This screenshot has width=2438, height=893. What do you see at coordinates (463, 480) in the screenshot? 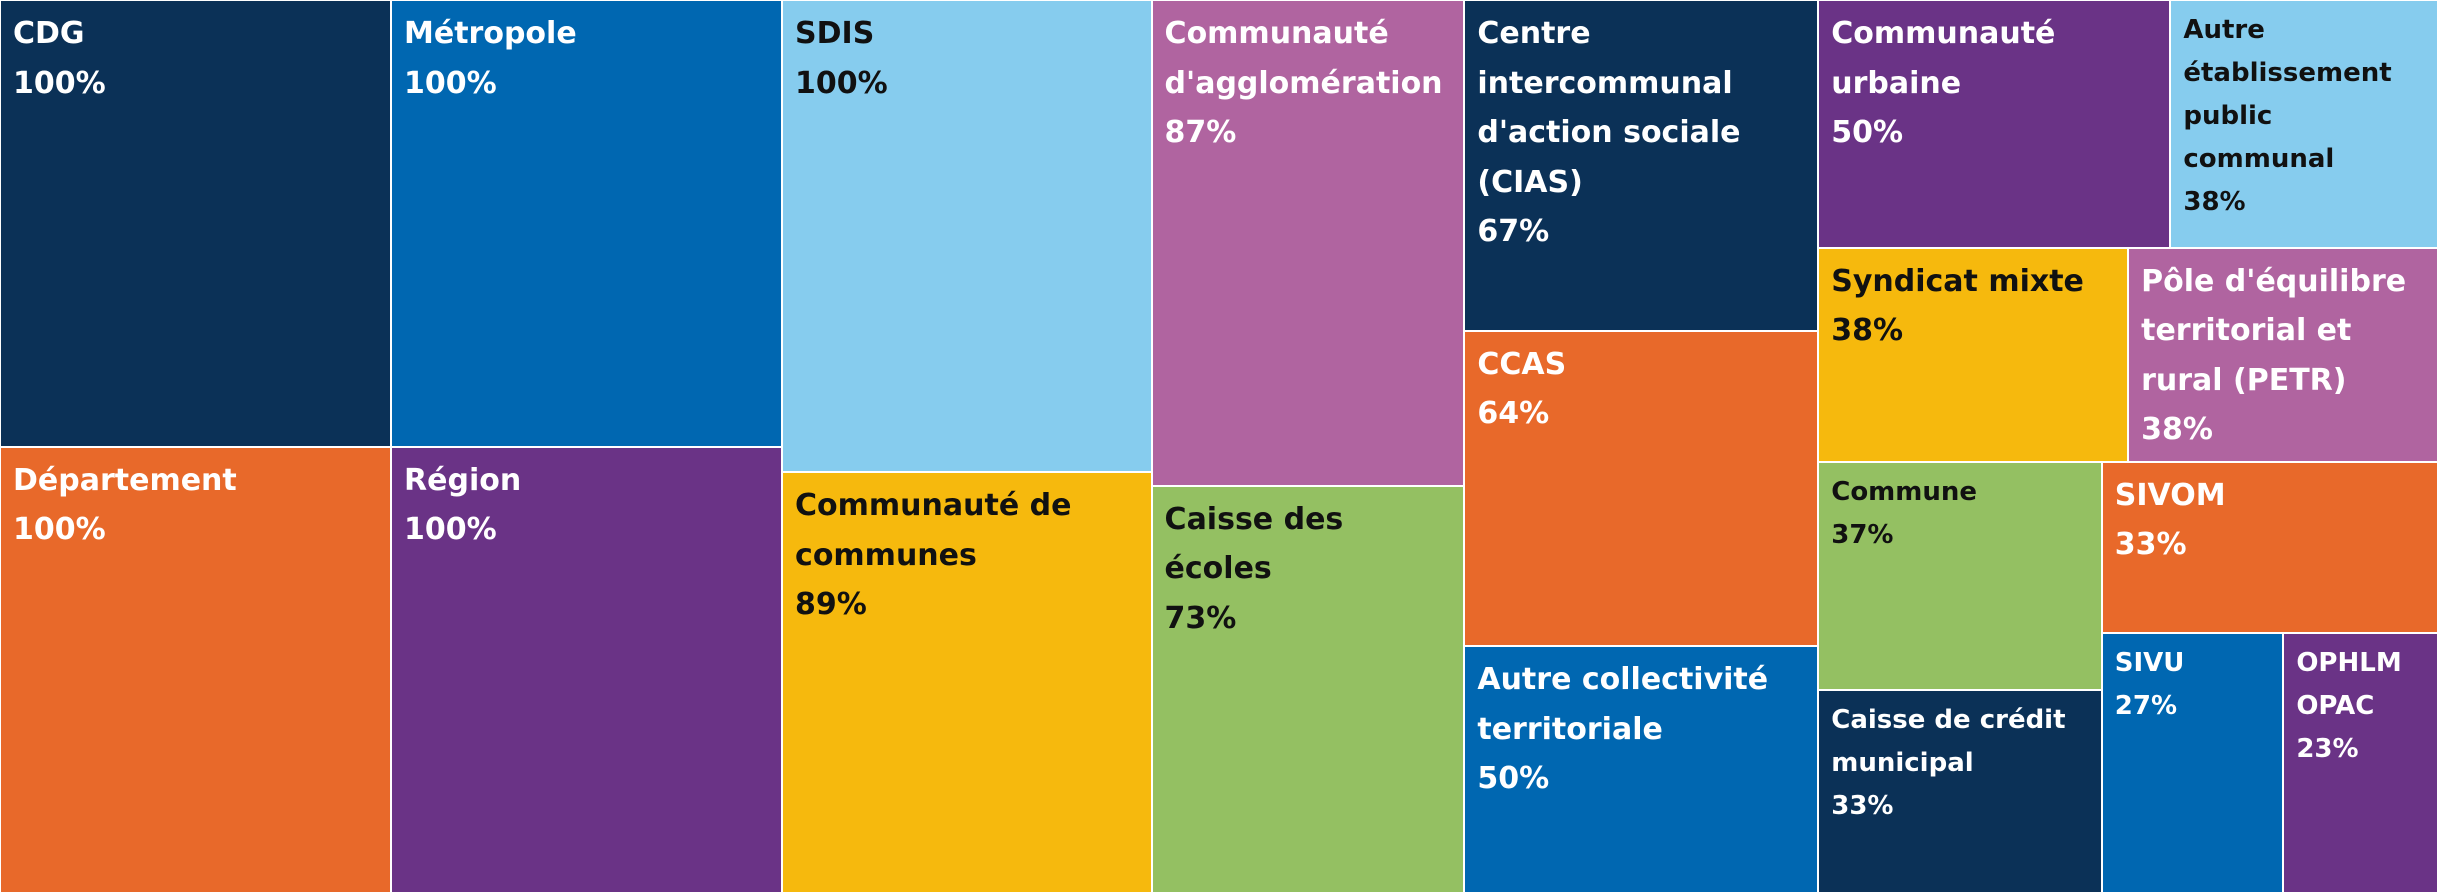
I see `cell-label: Région` at bounding box center [463, 480].